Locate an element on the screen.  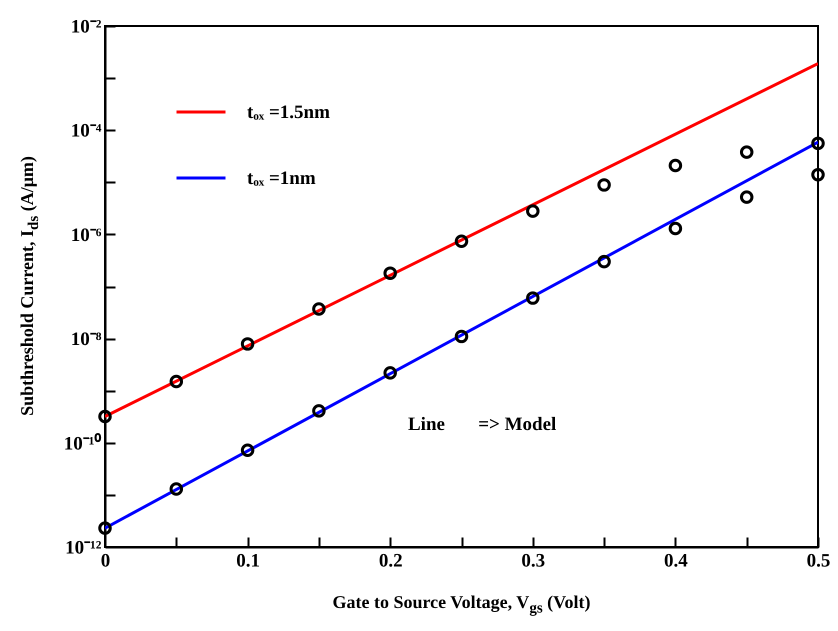
x-tick-label: 0.3 is located at coordinates (533, 561).